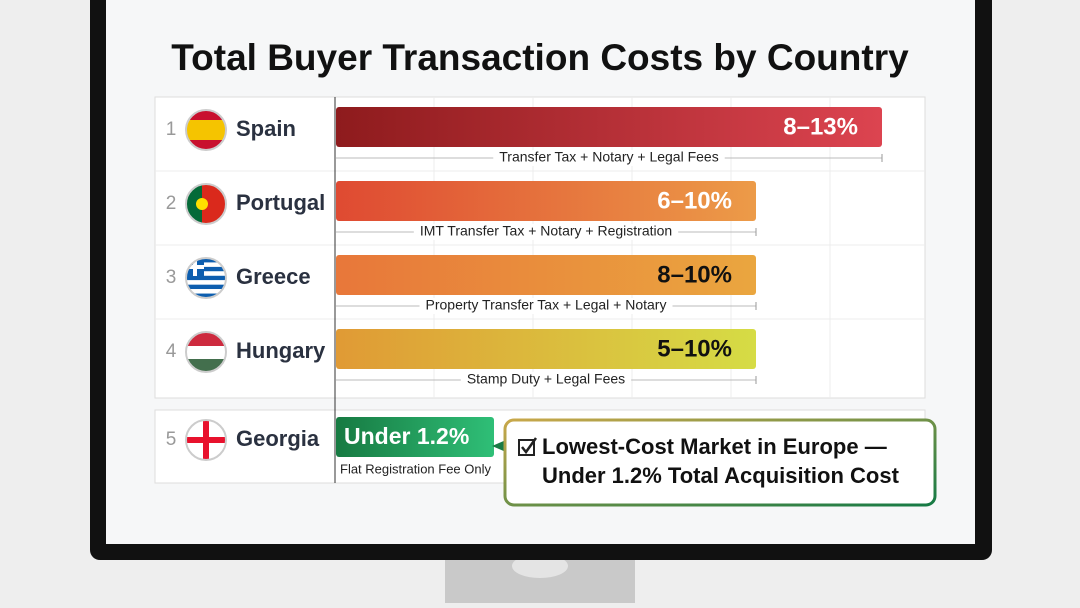  What do you see at coordinates (416, 468) in the screenshot?
I see `bar-note: Flat Registration Fee Only` at bounding box center [416, 468].